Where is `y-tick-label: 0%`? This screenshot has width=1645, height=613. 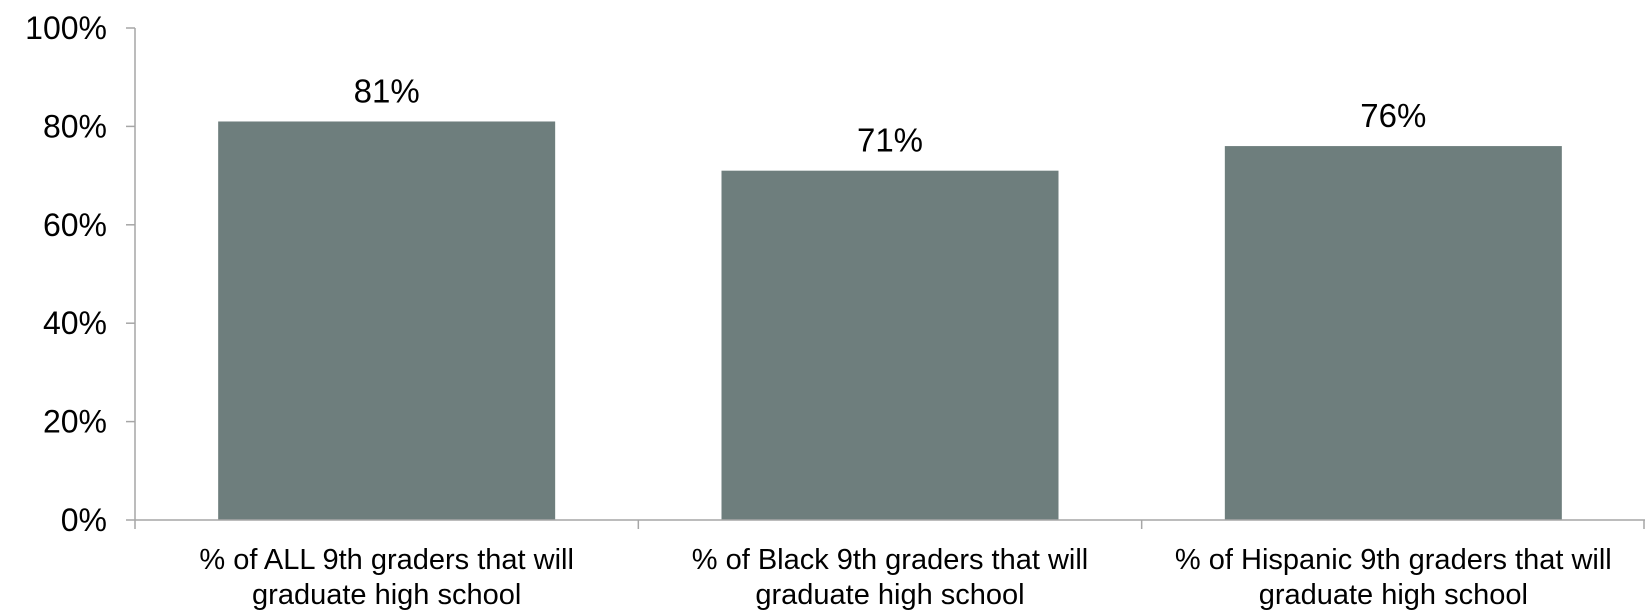
y-tick-label: 0% is located at coordinates (84, 520).